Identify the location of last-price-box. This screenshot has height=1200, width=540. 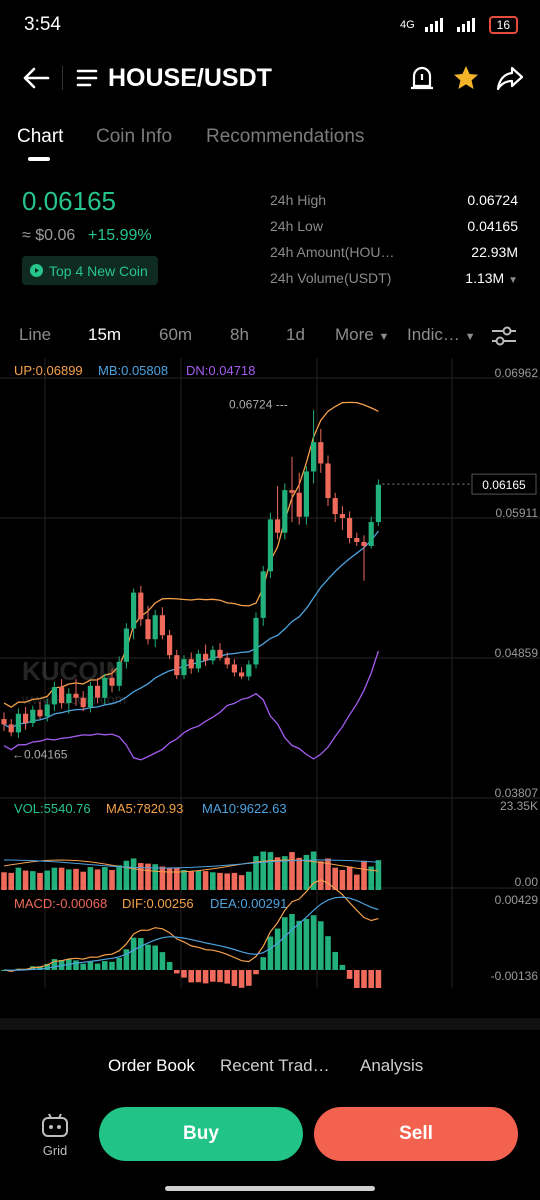
(504, 484).